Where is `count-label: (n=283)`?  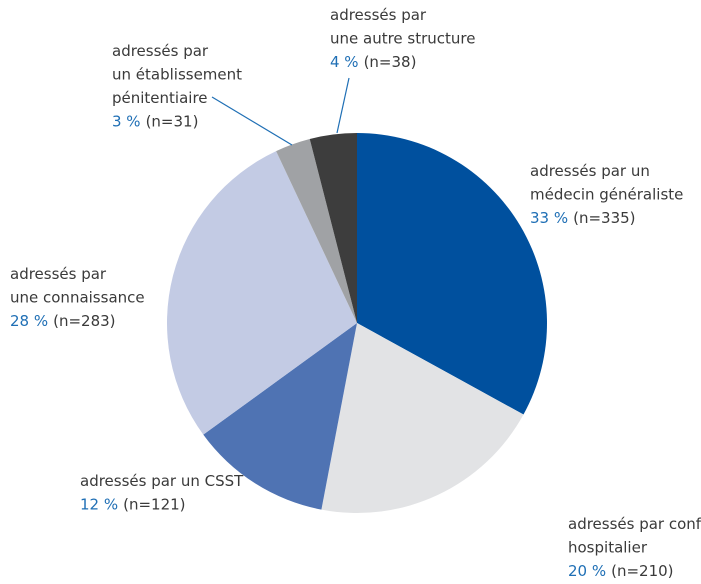
count-label: (n=283) is located at coordinates (84, 321).